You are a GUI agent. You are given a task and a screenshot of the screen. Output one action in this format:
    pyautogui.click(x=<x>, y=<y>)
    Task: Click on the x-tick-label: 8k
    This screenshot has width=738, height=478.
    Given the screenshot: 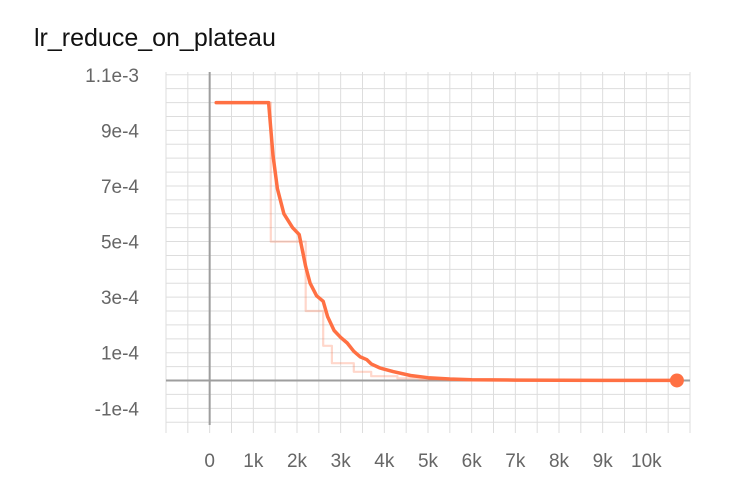 What is the action you would take?
    pyautogui.click(x=559, y=461)
    